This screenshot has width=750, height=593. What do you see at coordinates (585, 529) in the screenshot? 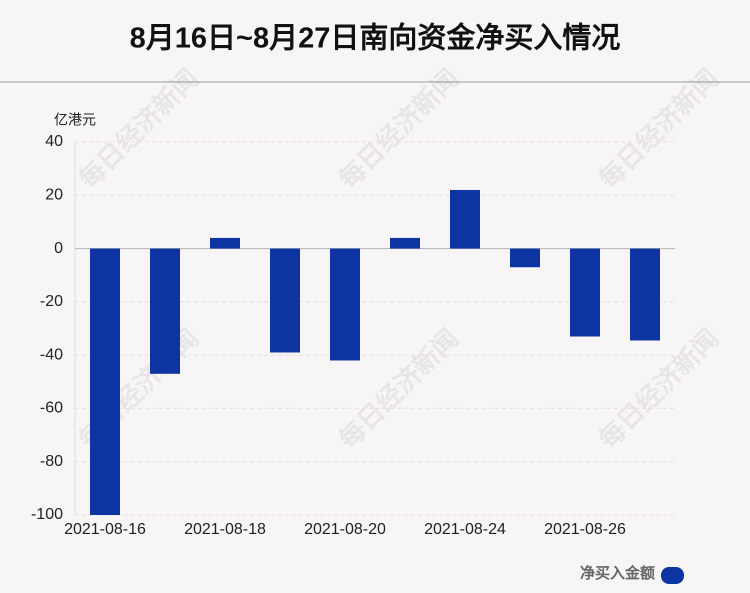
I see `x-tick-label: 2021-08-26` at bounding box center [585, 529].